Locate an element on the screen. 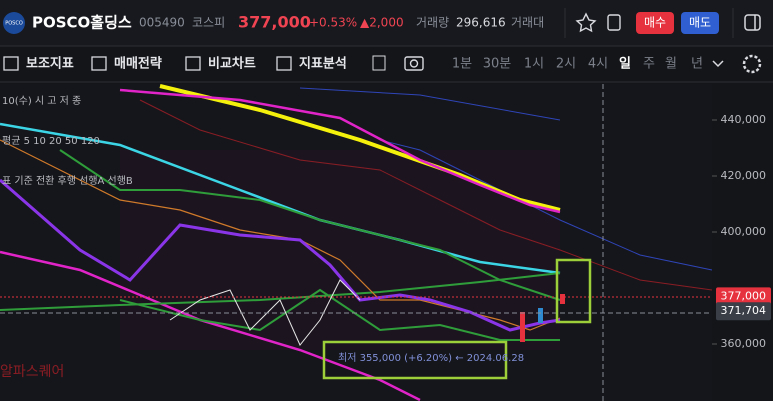  tool-button: 매매전략 is located at coordinates (138, 64).